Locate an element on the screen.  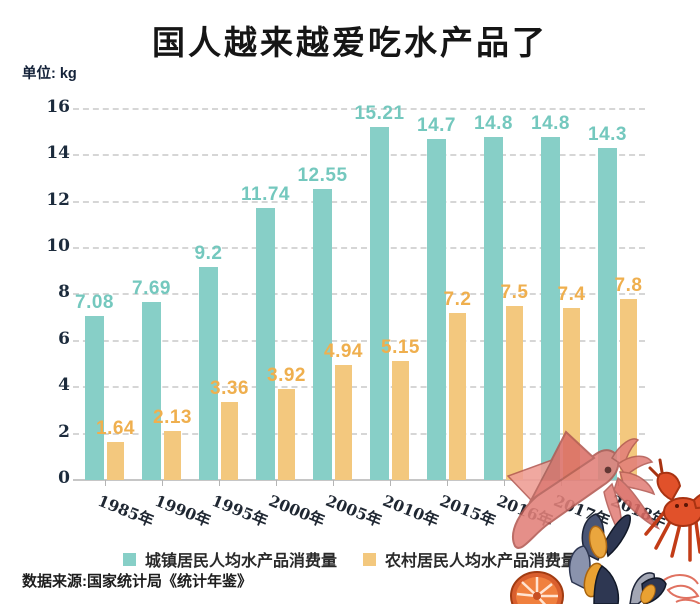
rural-value-label: 7.8 is located at coordinates (628, 286).